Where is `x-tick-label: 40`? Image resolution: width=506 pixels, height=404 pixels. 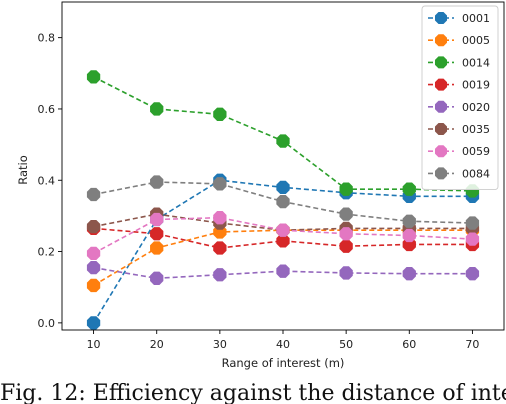 x-tick-label: 40 is located at coordinates (283, 344).